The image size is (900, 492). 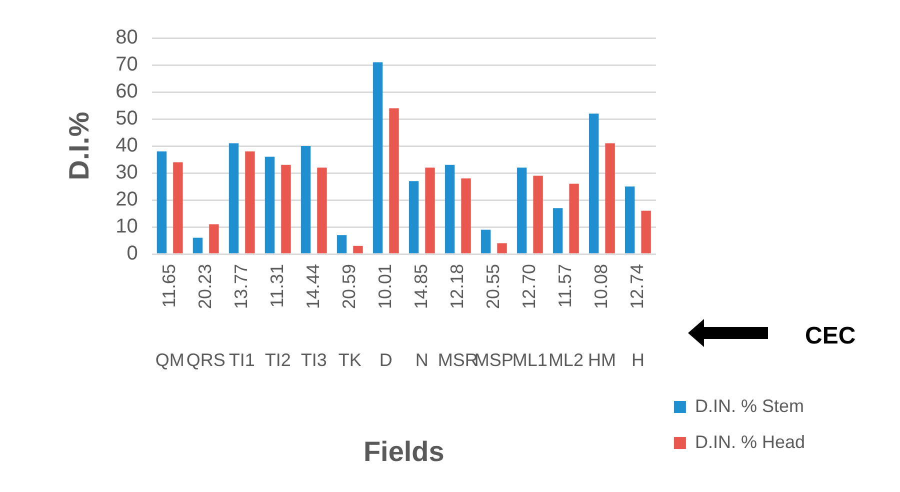 I want to click on legend-label: D.IN. % Head, so click(x=750, y=442).